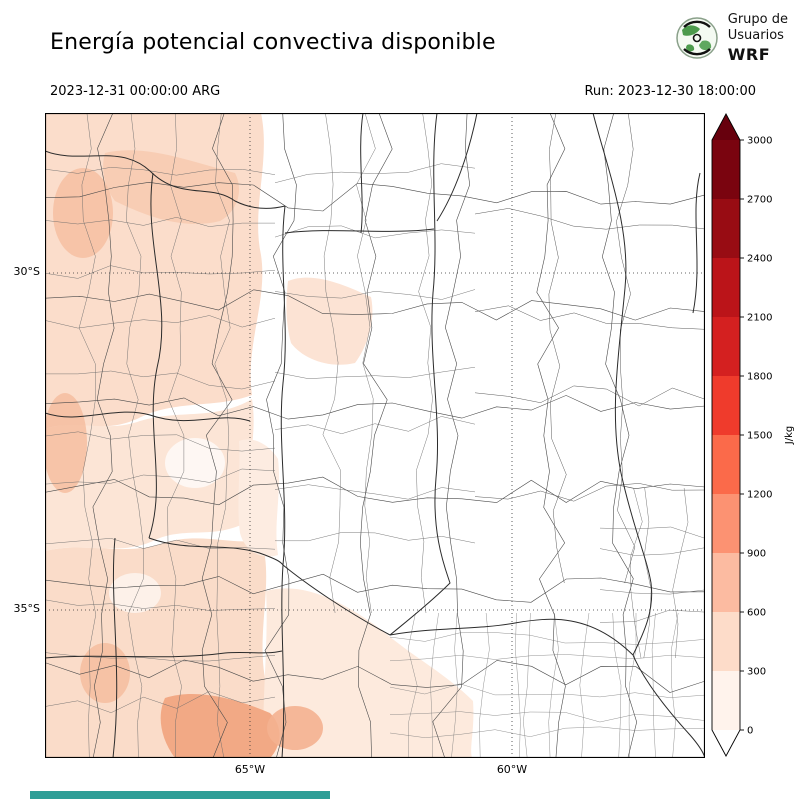 The width and height of the screenshot is (800, 800). I want to click on colorbar-tick-label: 2100, so click(759, 318).